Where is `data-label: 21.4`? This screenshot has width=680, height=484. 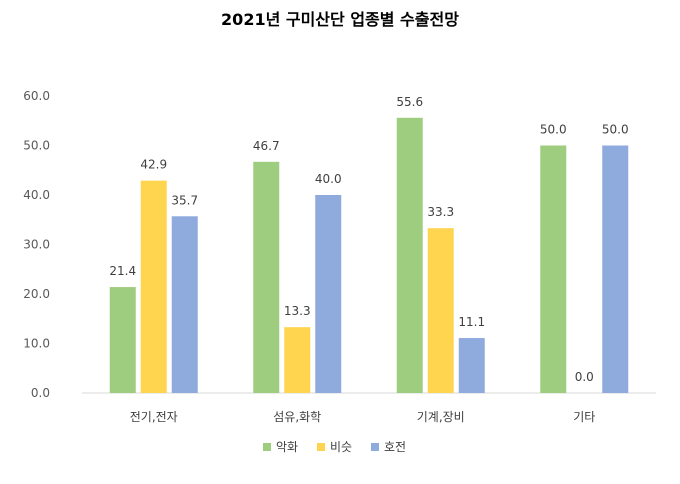 data-label: 21.4 is located at coordinates (122, 271).